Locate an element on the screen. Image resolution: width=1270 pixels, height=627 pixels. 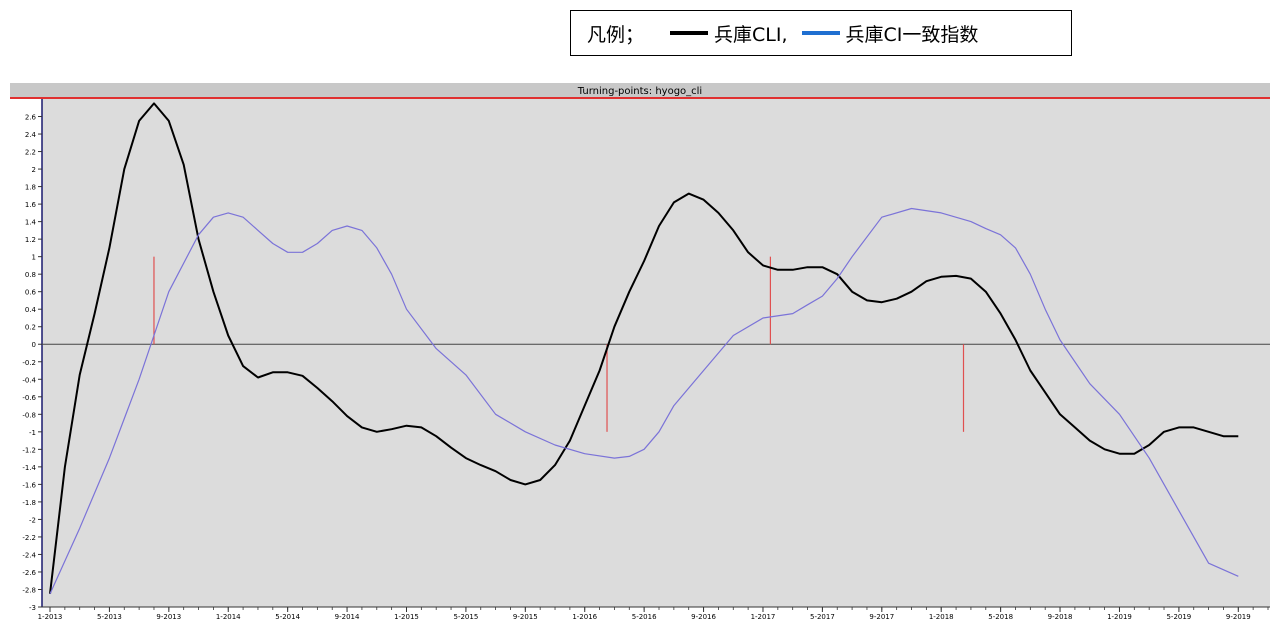
y-tick-label: -1.2 is located at coordinates (29, 450).